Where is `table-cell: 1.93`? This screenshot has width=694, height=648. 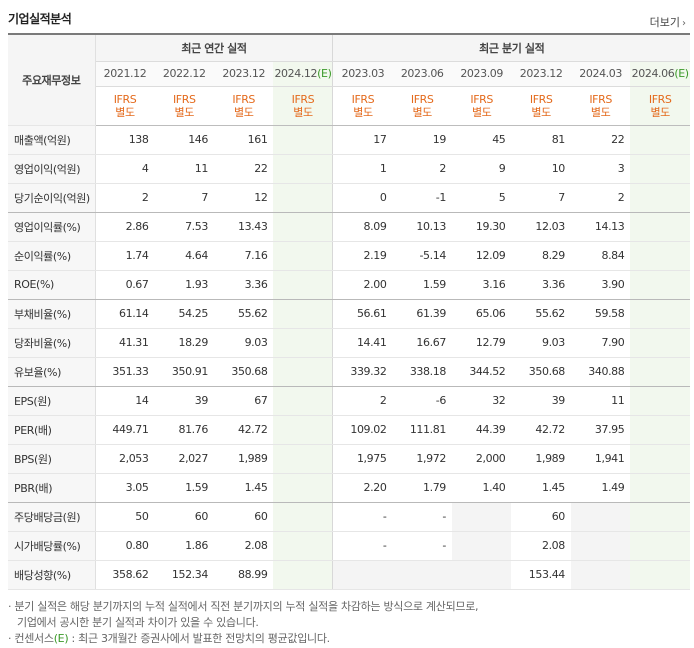 table-cell: 1.93 is located at coordinates (184, 285).